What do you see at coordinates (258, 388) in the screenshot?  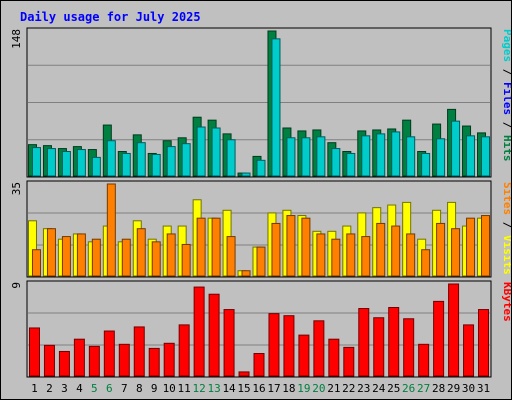 I see `x-tick-label: 16` at bounding box center [258, 388].